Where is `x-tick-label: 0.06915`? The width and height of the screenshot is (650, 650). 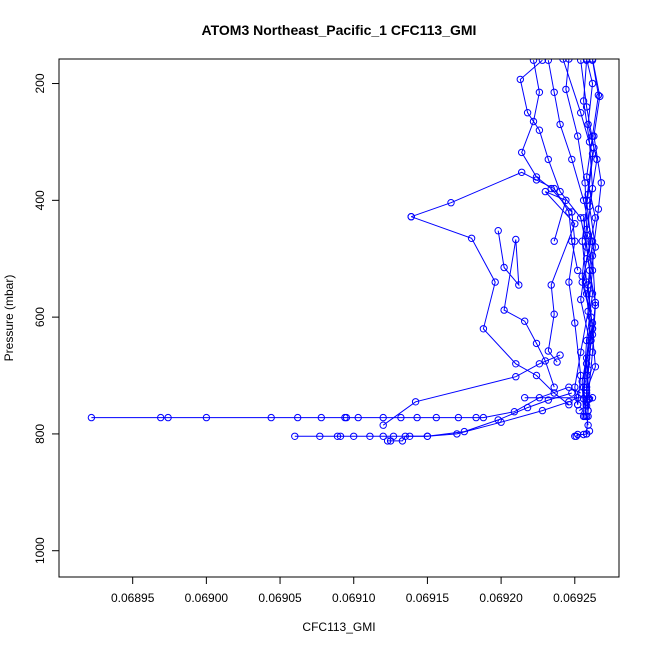 x-tick-label: 0.06915 is located at coordinates (428, 598).